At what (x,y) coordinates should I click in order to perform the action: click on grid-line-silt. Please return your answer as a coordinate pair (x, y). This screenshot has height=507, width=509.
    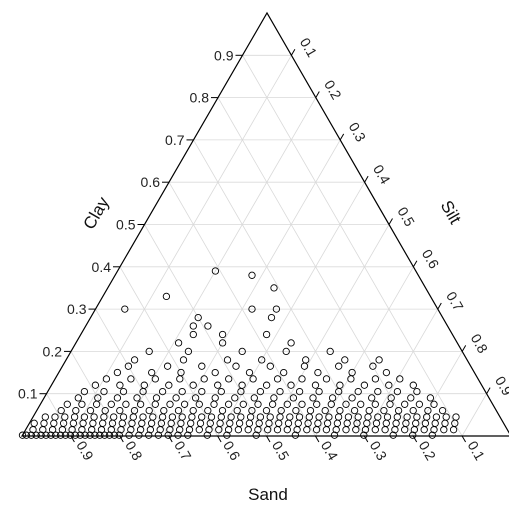
    Looking at the image, I should click on (401, 372).